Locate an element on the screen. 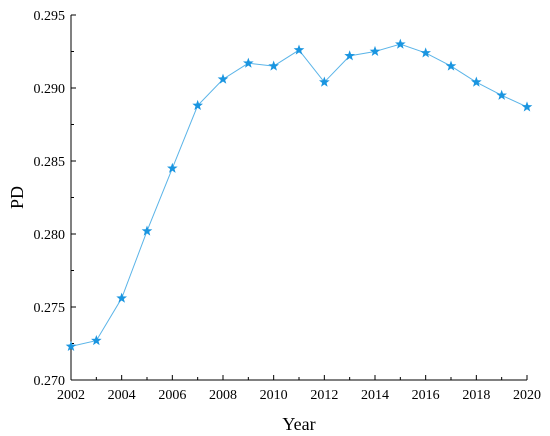  x-ticks: 2002 2004 2006 2008 2010 2012 2014 2016 2018 2020 is located at coordinates (299, 389).